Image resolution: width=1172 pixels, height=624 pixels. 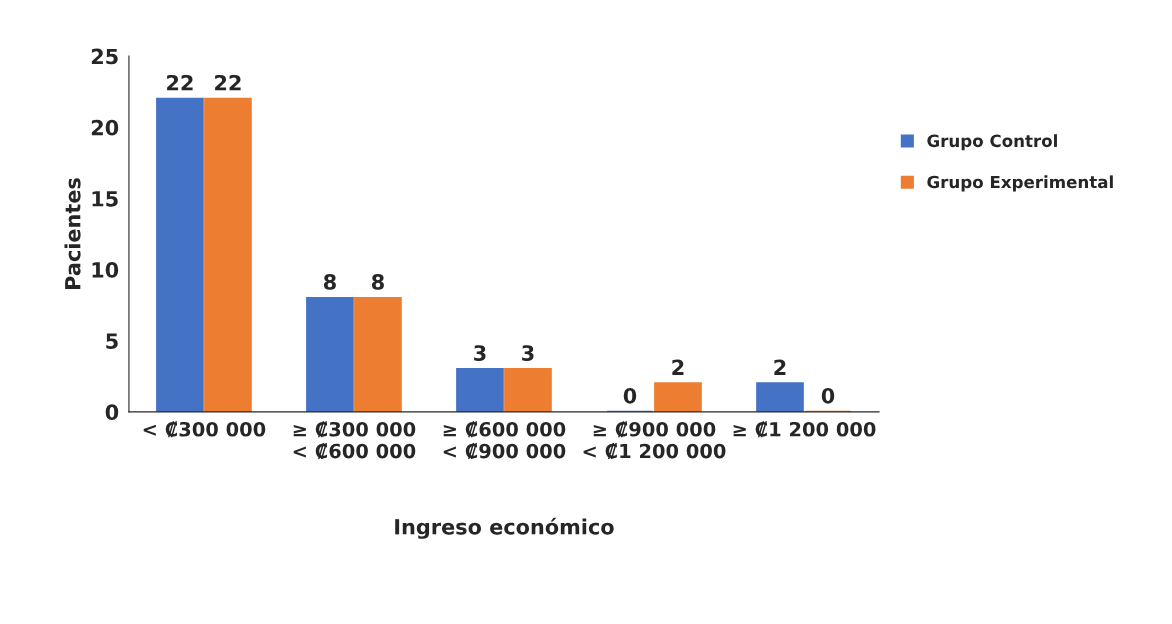 I want to click on x-tick-label: ≥ ₡300 000 < ₡600 000, so click(x=354, y=440).